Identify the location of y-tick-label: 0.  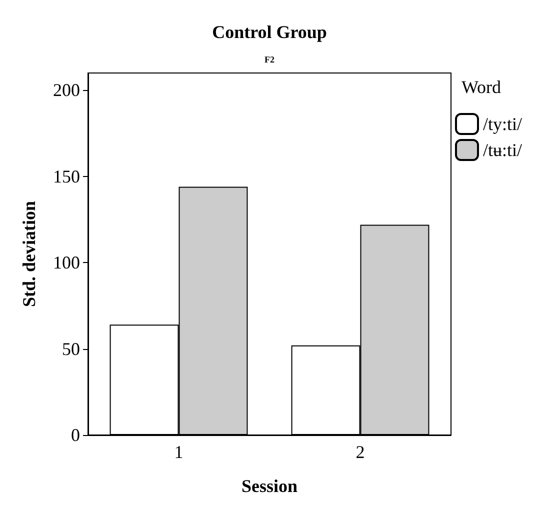
(75, 435).